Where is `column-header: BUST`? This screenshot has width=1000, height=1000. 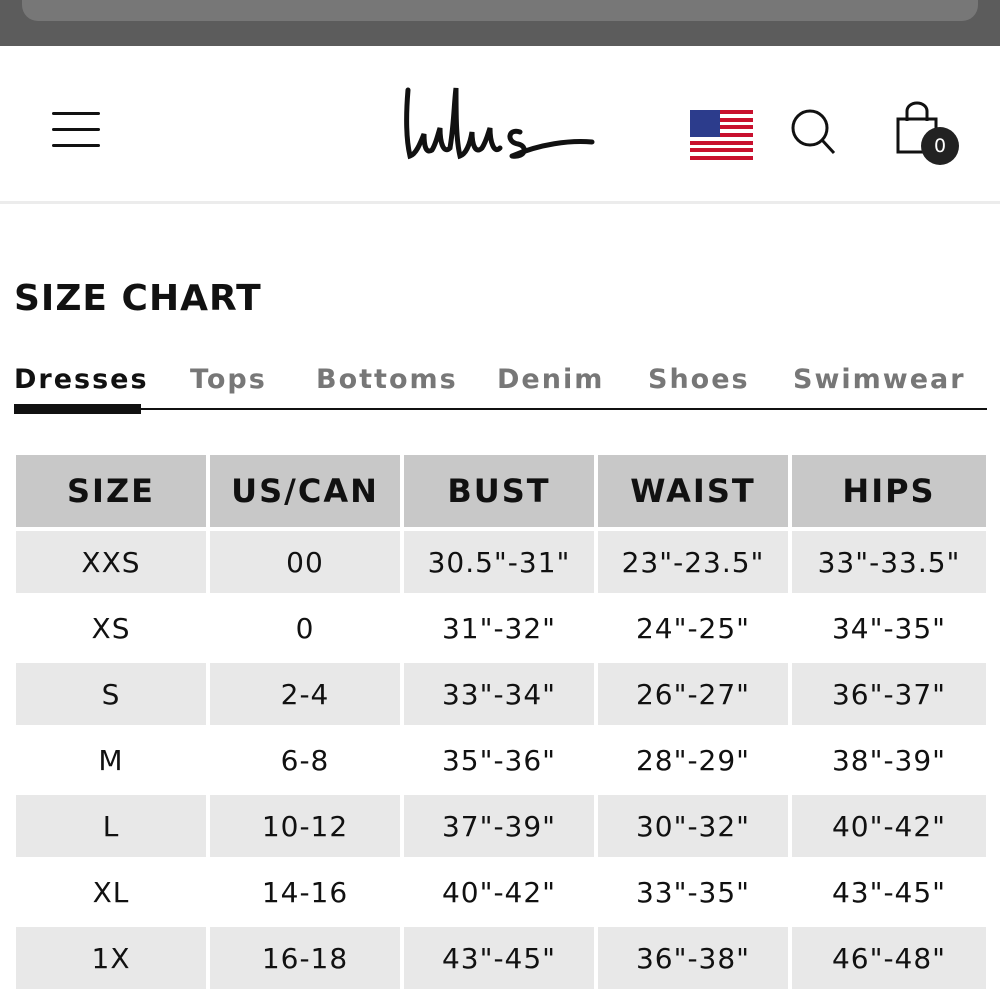
column-header: BUST is located at coordinates (501, 493).